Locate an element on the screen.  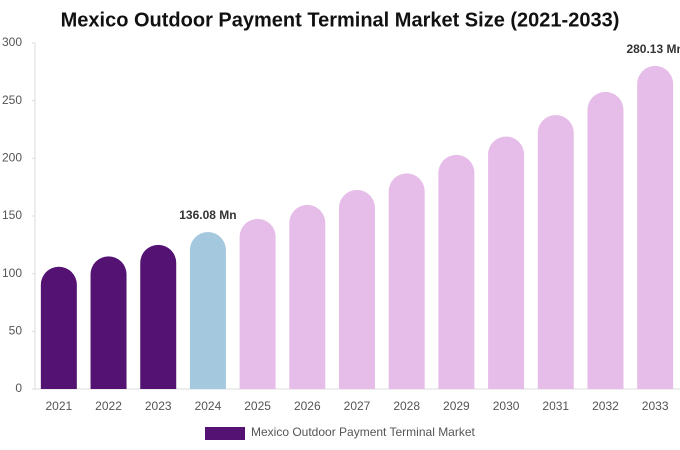
x-tick-label: 2031 is located at coordinates (555, 406).